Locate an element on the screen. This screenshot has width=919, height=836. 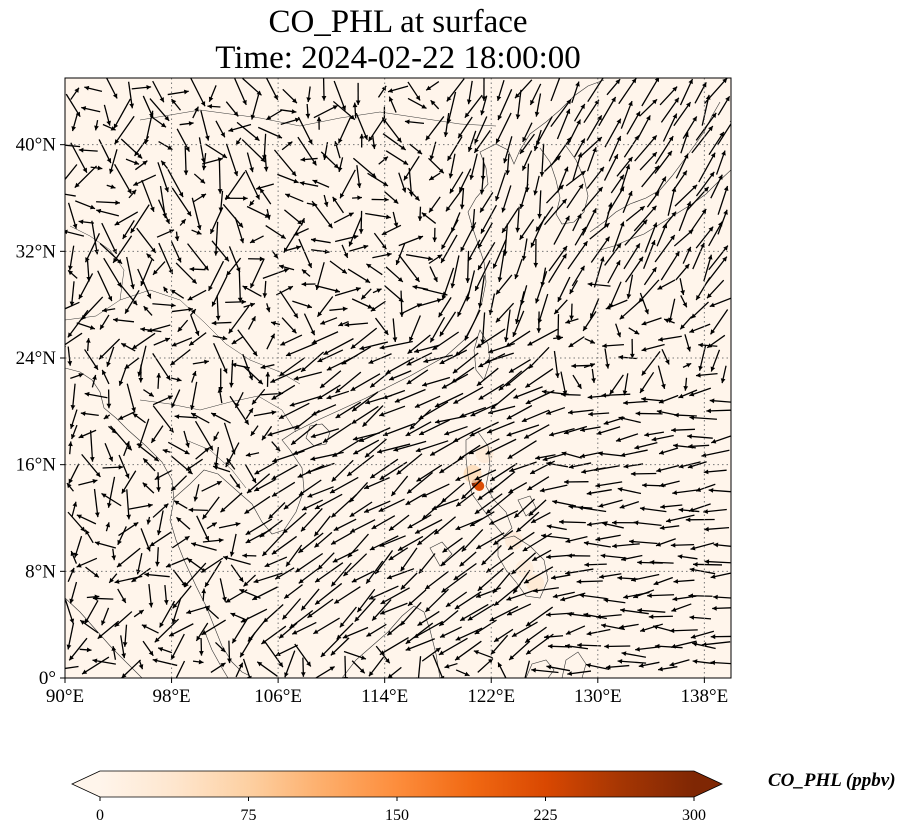
x-tick-label: 130°E is located at coordinates (598, 696).